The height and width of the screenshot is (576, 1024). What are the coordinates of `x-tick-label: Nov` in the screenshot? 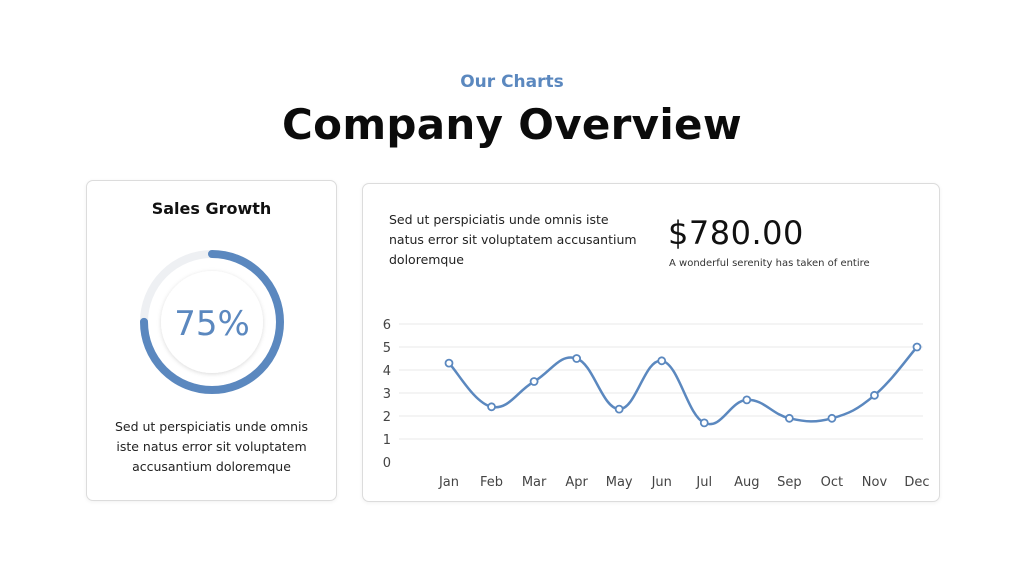 It's located at (875, 482).